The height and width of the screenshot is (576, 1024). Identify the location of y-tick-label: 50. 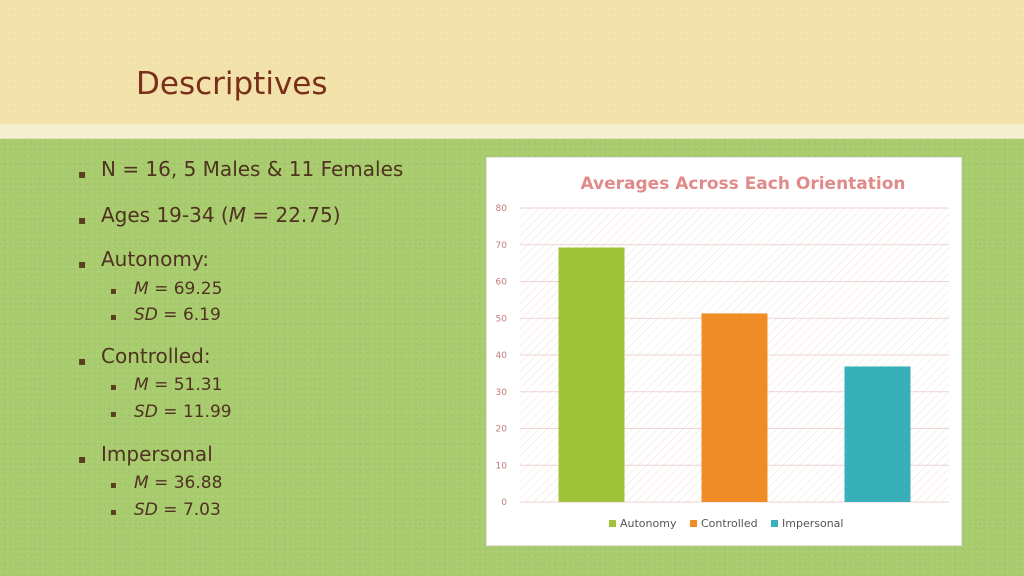
(502, 319).